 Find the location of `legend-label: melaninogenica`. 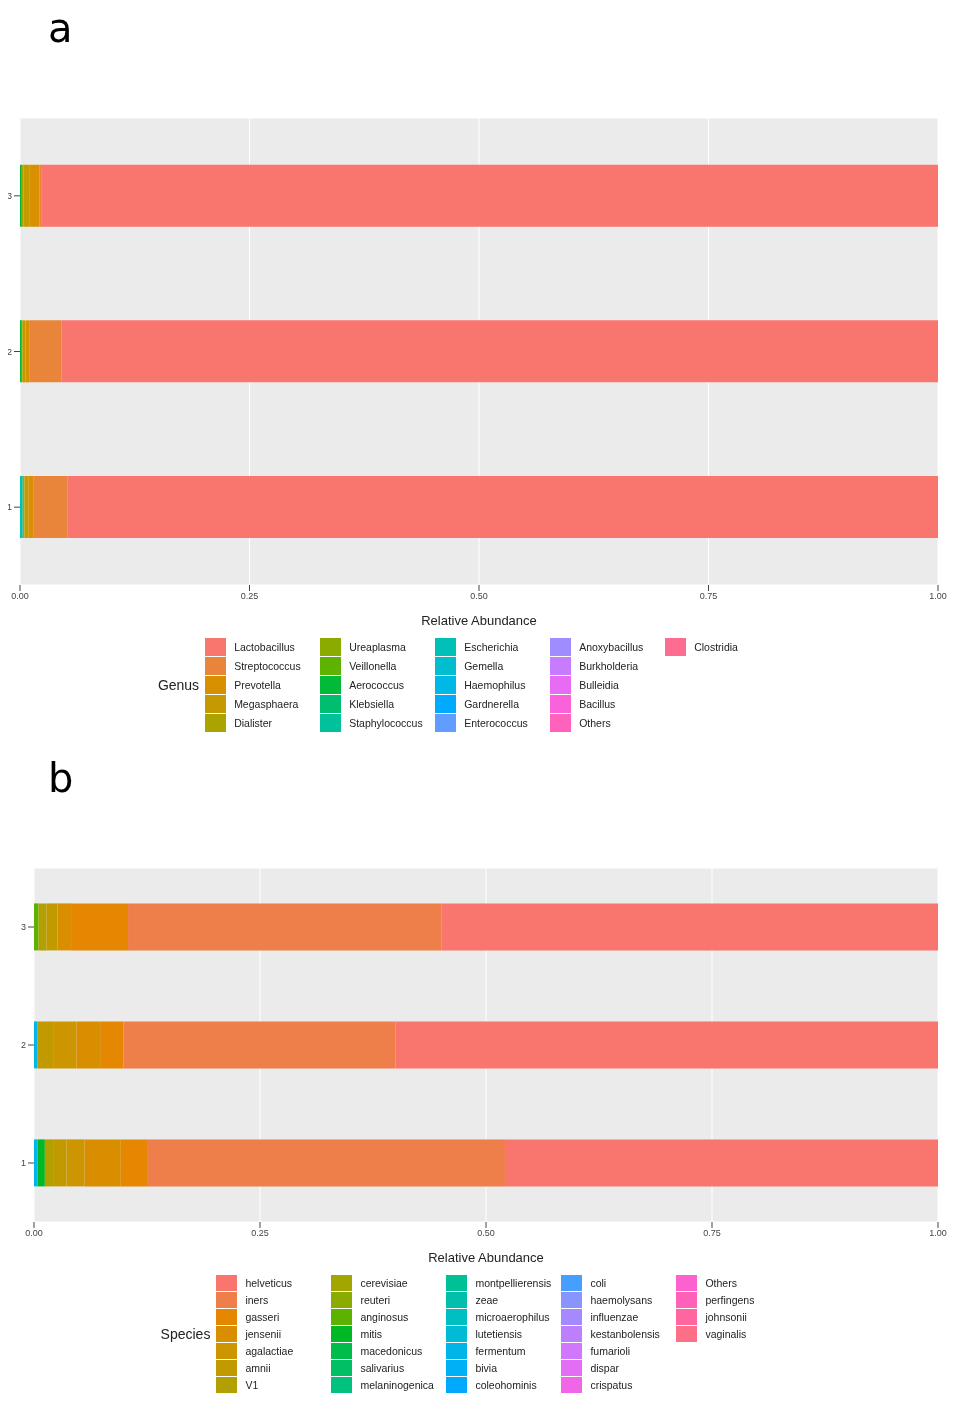

legend-label: melaninogenica is located at coordinates (397, 1384).